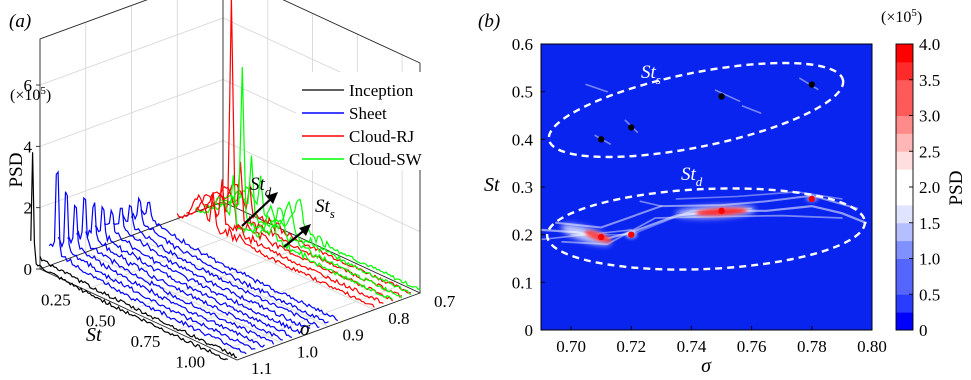  I want to click on panel-a-multiplier: (×10⁵), so click(30, 94).